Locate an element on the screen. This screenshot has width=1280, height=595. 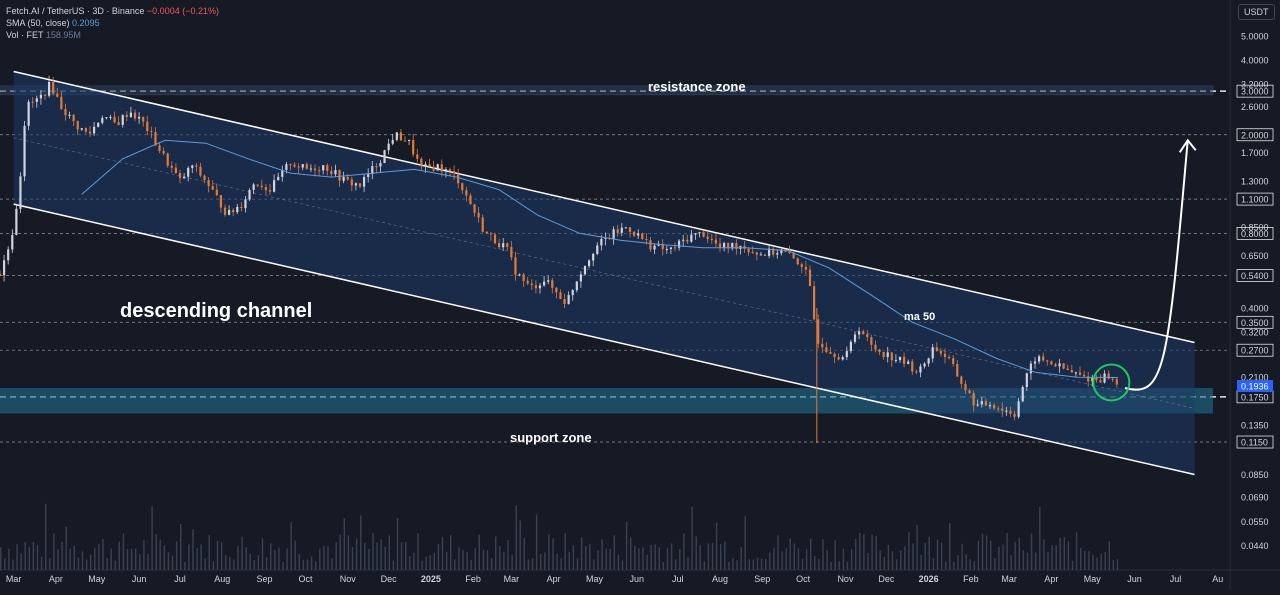
x-tick-label: Apr is located at coordinates (56, 579).